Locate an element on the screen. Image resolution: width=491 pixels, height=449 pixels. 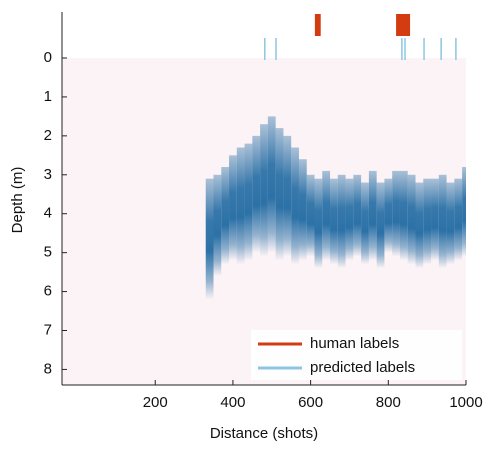
y-tick-label: 0 is located at coordinates (48, 57).